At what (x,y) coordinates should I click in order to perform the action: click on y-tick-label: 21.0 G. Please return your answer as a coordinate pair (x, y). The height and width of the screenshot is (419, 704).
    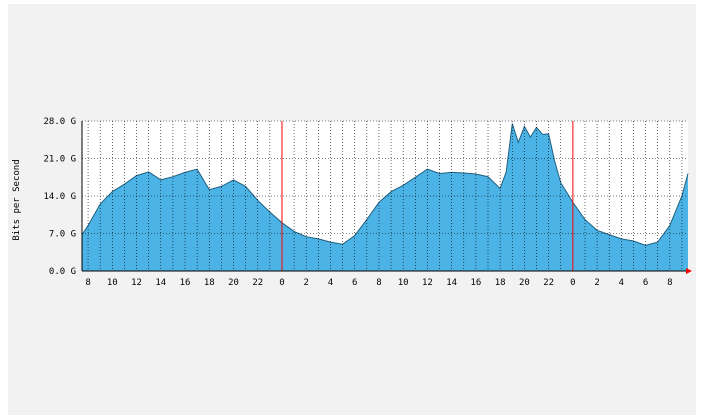
    Looking at the image, I should click on (59, 160).